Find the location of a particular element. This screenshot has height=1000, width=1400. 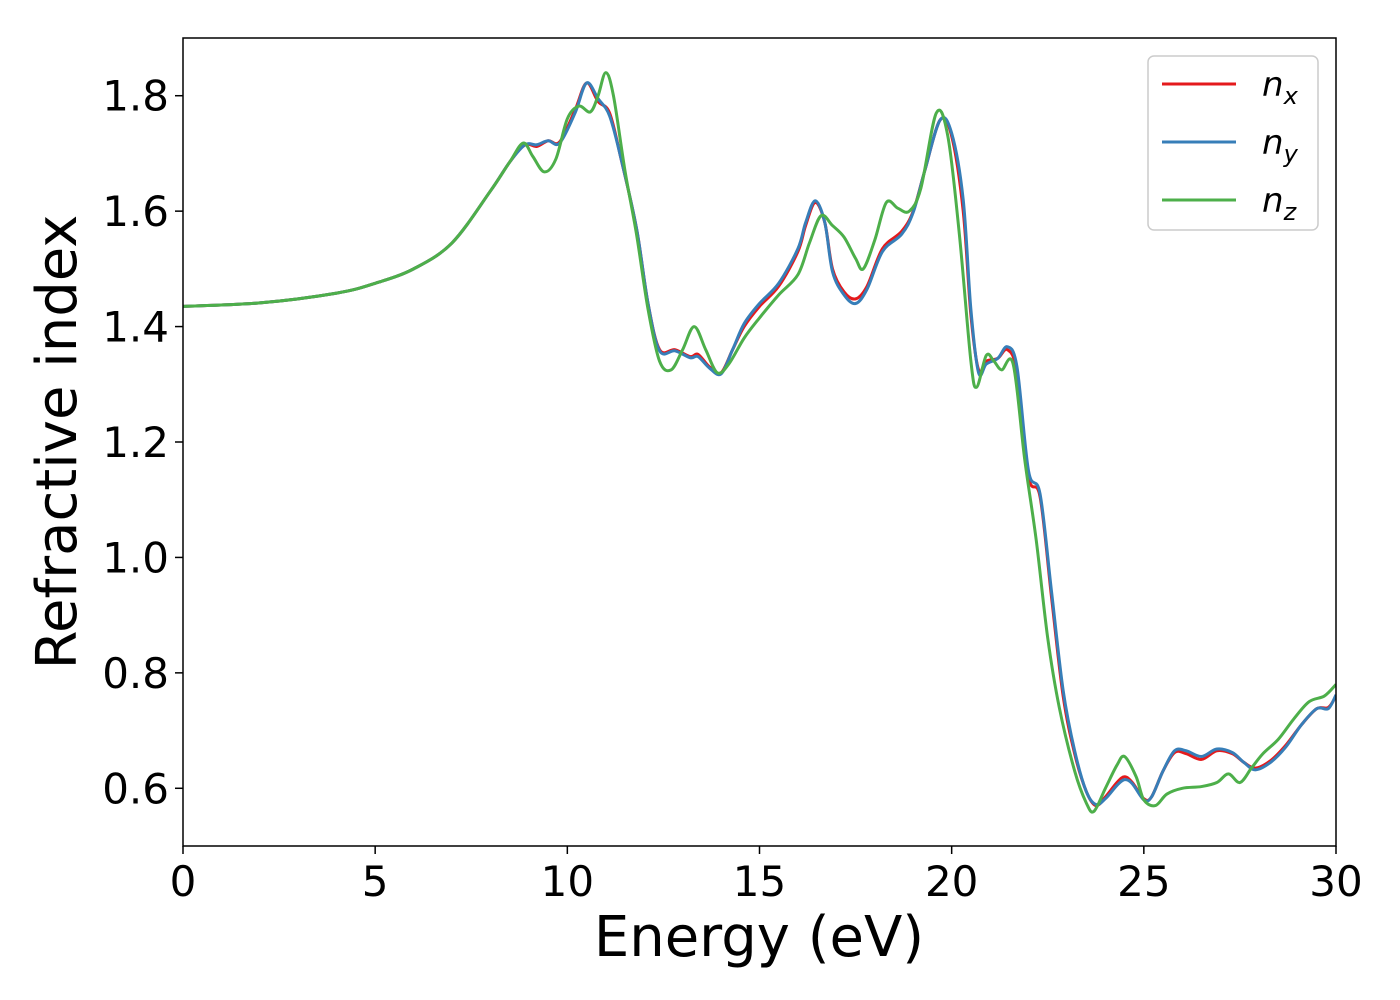

y-tick-label: 1.8 is located at coordinates (135, 96).